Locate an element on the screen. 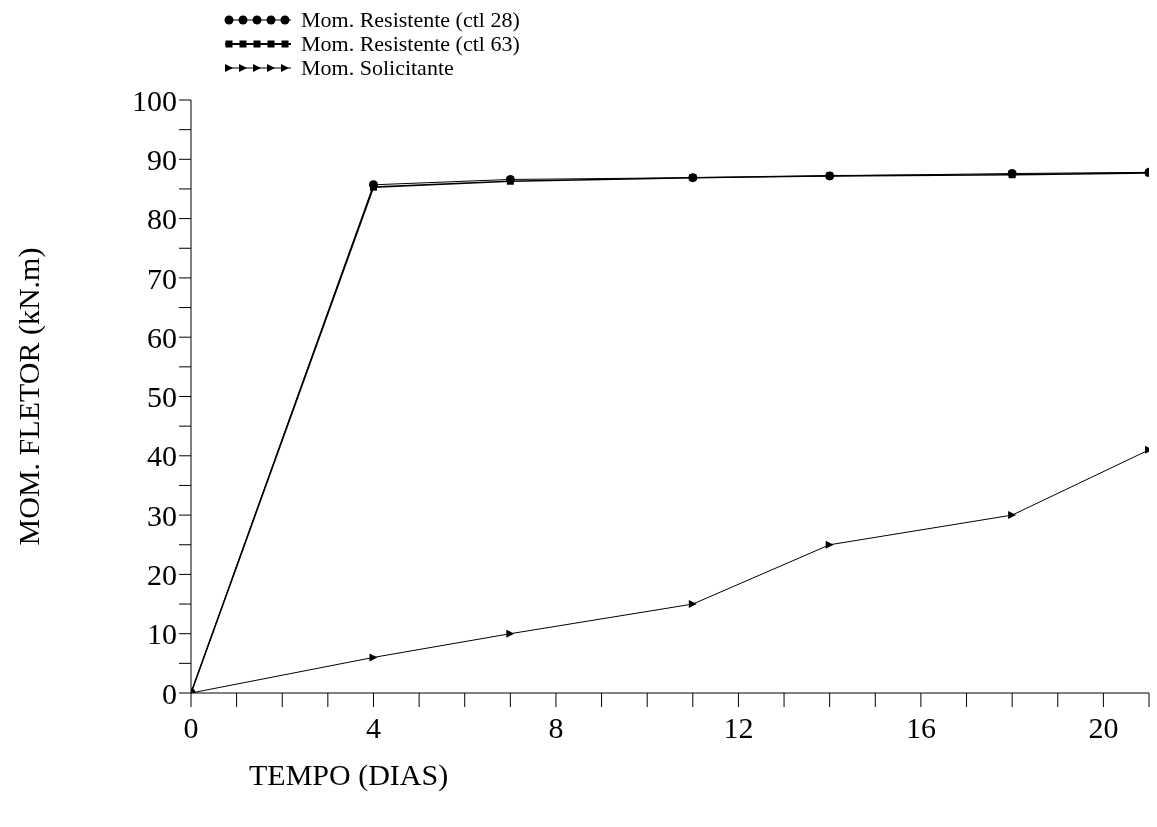  legend-label: Mom. Resistente (ctl 28) is located at coordinates (410, 19).